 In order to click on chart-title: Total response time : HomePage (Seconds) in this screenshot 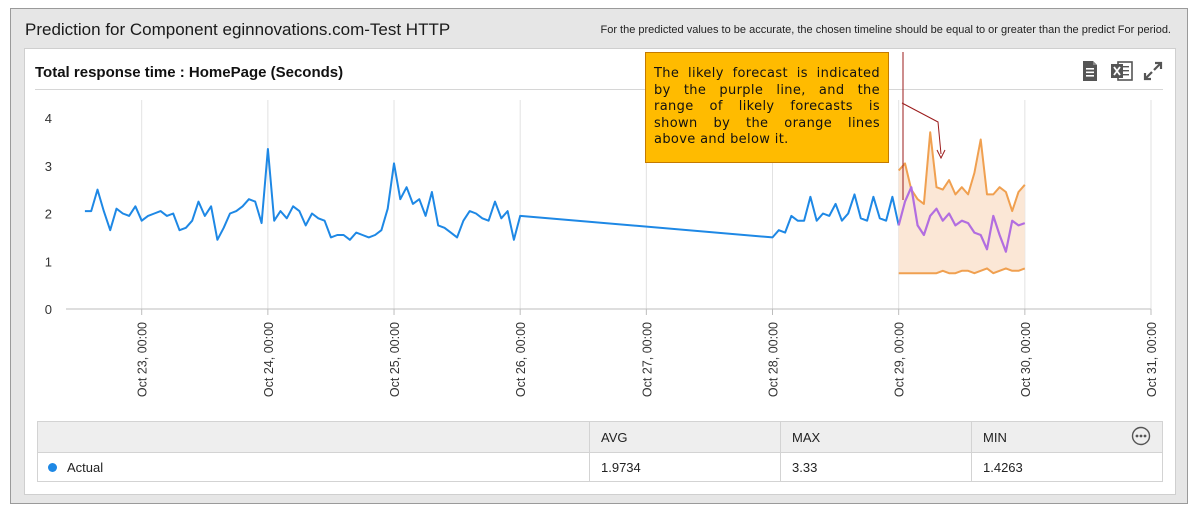, I will do `click(189, 72)`.